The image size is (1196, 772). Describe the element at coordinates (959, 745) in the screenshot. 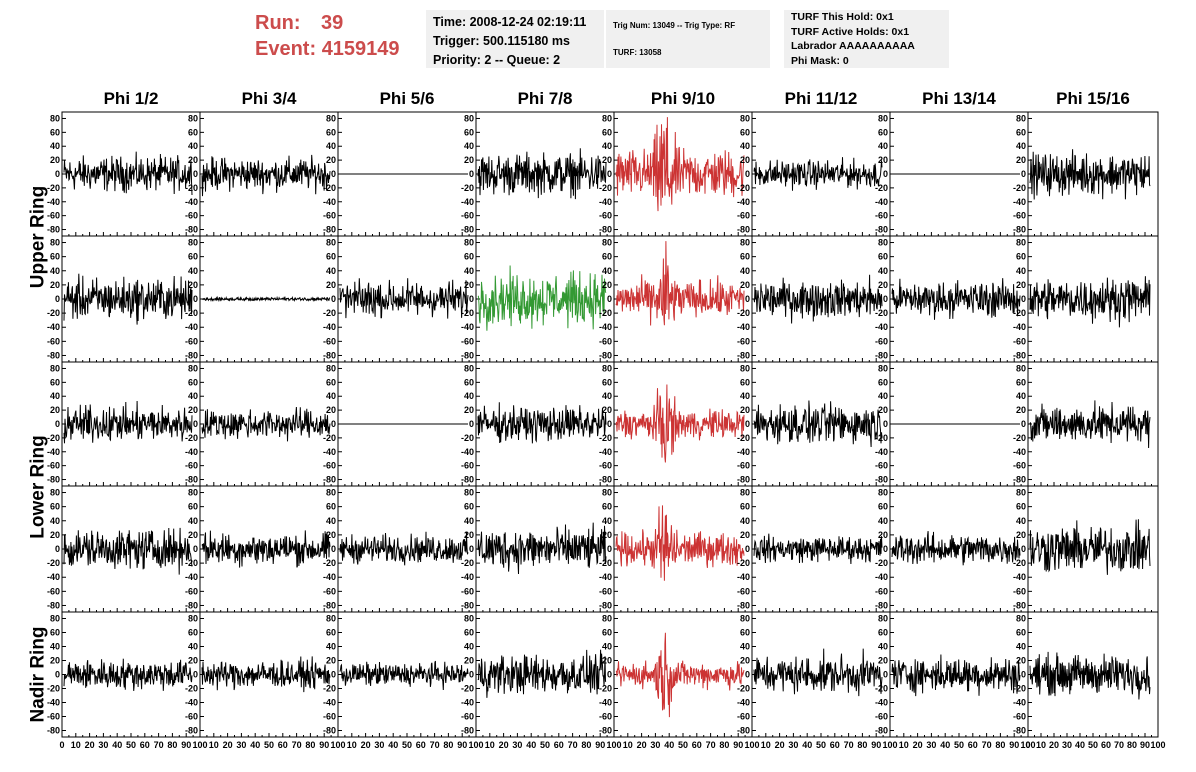

I see `x-tick-label: 50` at that location.